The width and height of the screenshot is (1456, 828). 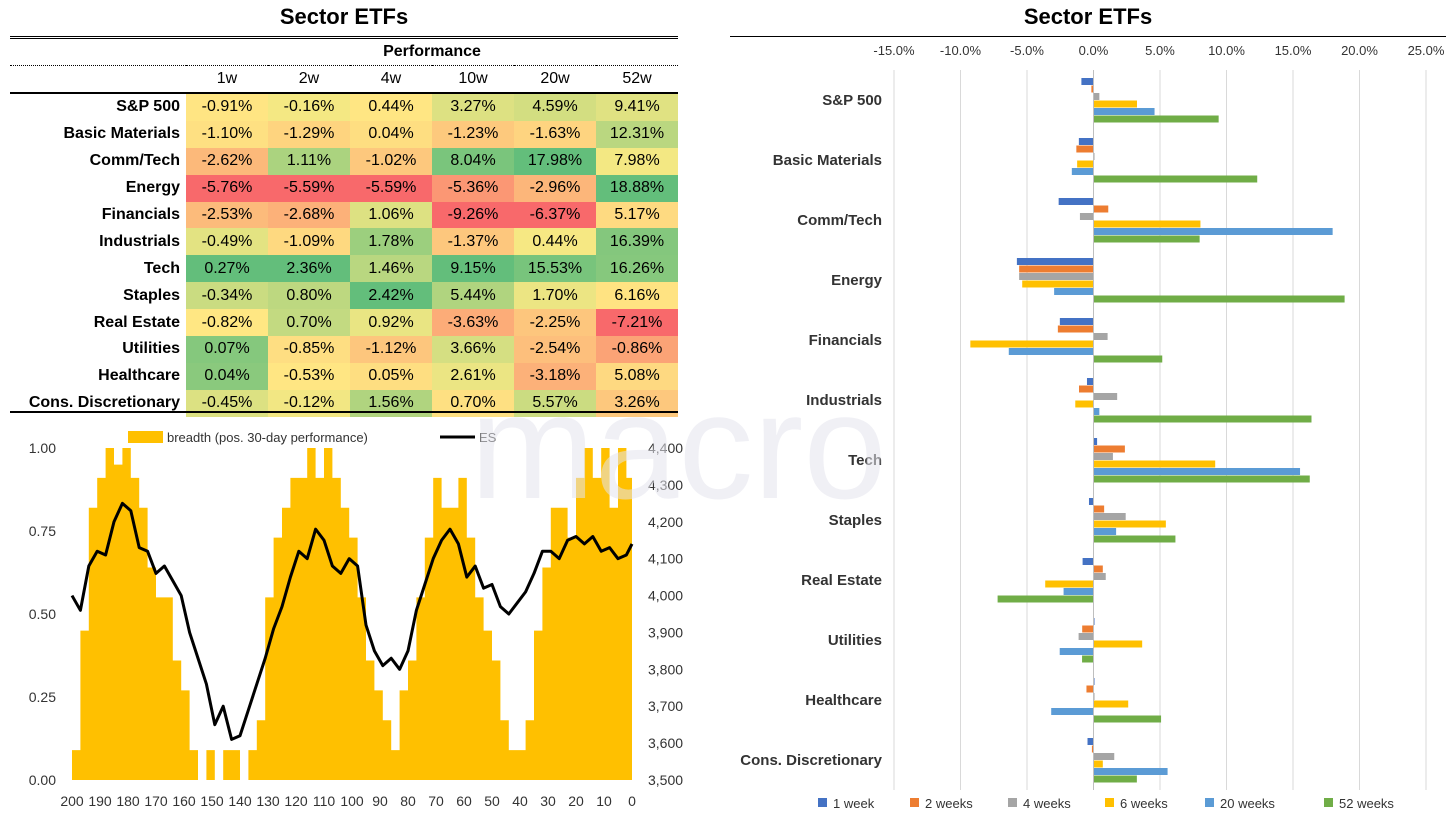 What do you see at coordinates (857, 280) in the screenshot?
I see `category-label: Energy` at bounding box center [857, 280].